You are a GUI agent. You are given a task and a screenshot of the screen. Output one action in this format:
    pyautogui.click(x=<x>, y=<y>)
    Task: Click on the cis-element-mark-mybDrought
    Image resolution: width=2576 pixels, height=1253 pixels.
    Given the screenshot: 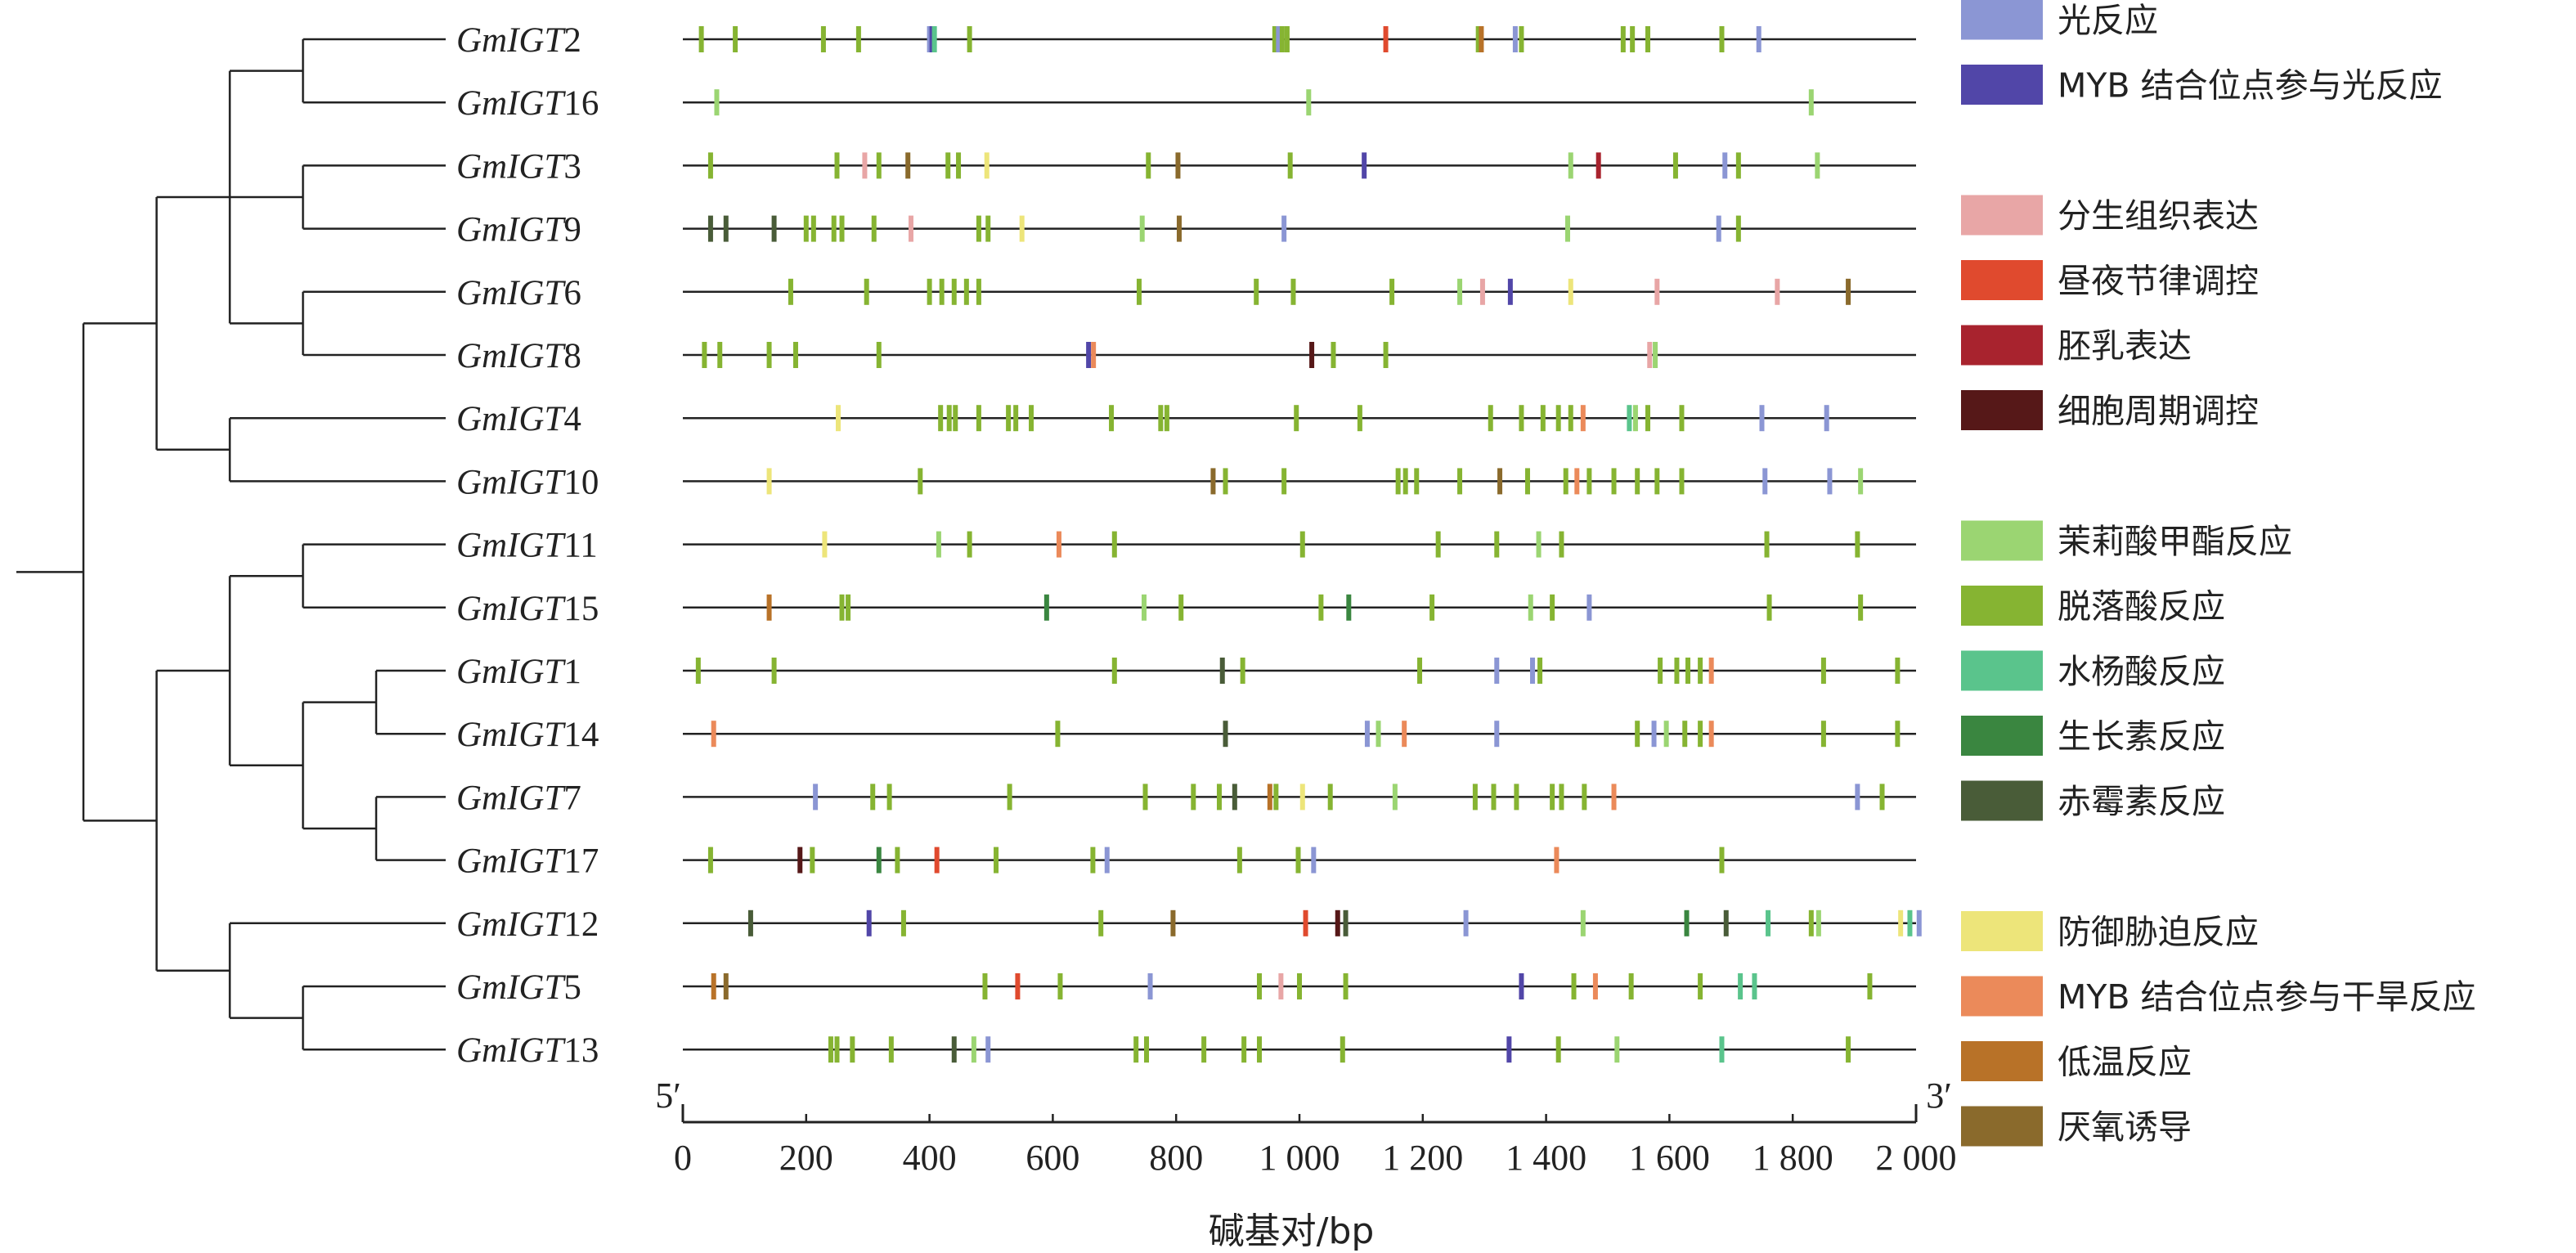 What is the action you would take?
    pyautogui.click(x=713, y=734)
    